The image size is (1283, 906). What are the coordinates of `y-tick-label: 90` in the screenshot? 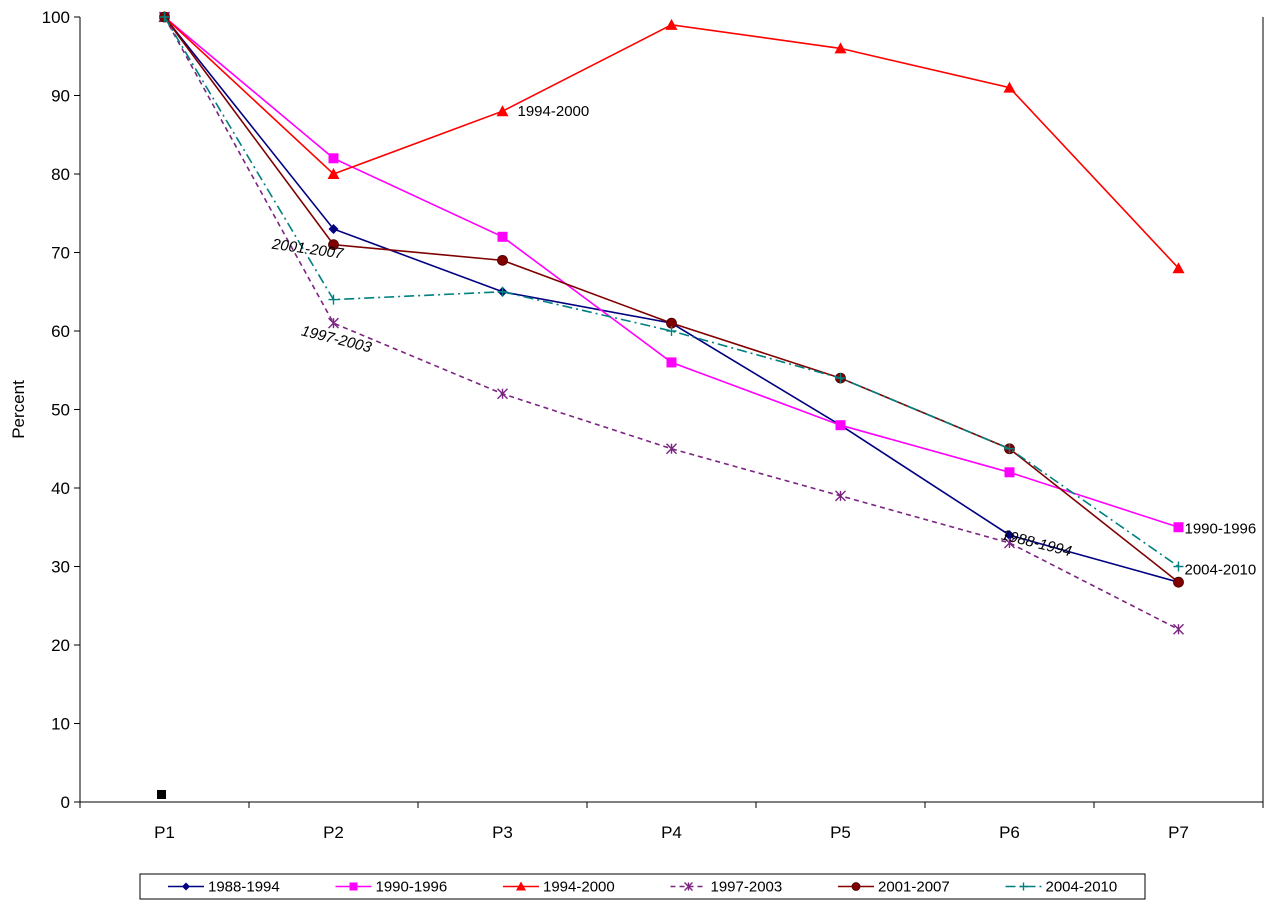 It's located at (60, 96).